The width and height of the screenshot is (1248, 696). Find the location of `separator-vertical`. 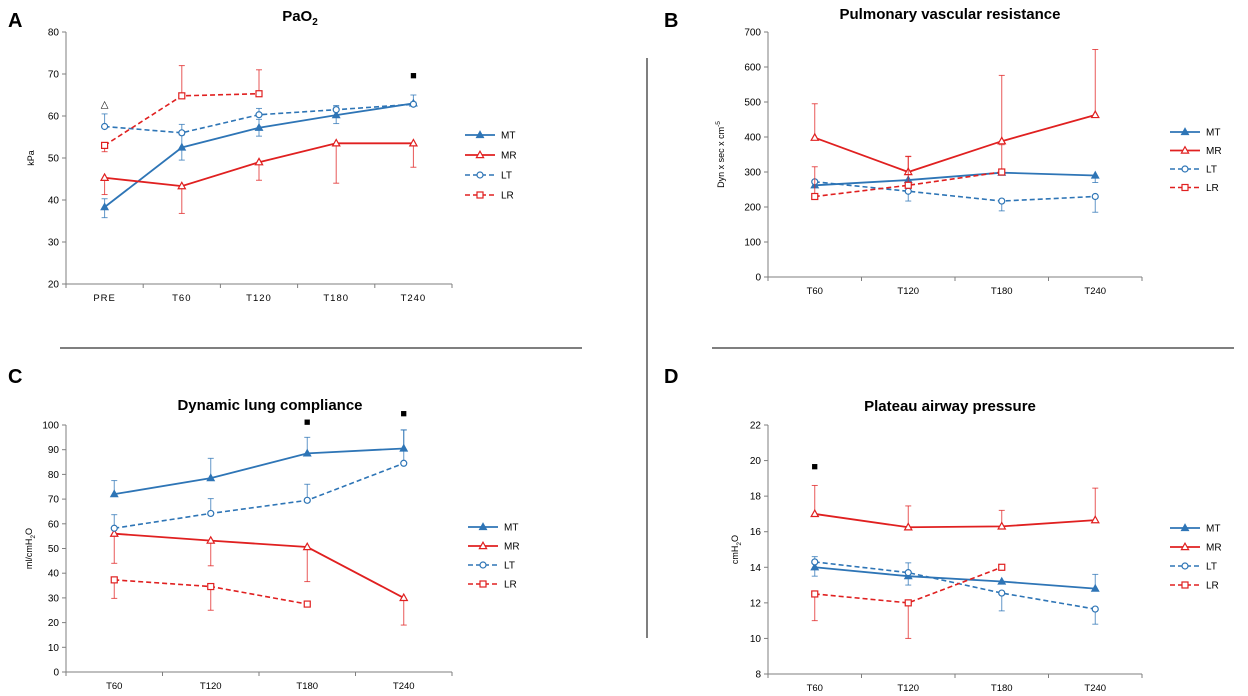

separator-vertical is located at coordinates (647, 348).